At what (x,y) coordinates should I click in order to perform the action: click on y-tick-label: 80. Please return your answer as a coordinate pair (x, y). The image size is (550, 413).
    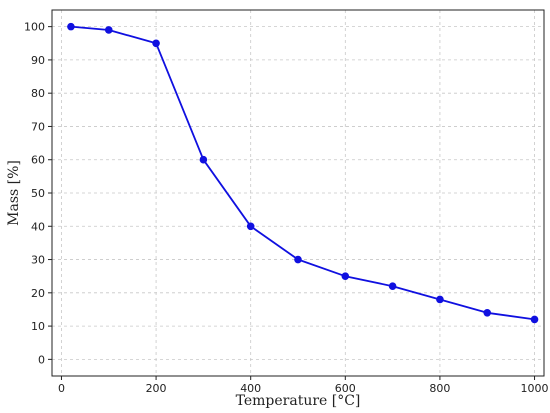
    Looking at the image, I should click on (38, 93).